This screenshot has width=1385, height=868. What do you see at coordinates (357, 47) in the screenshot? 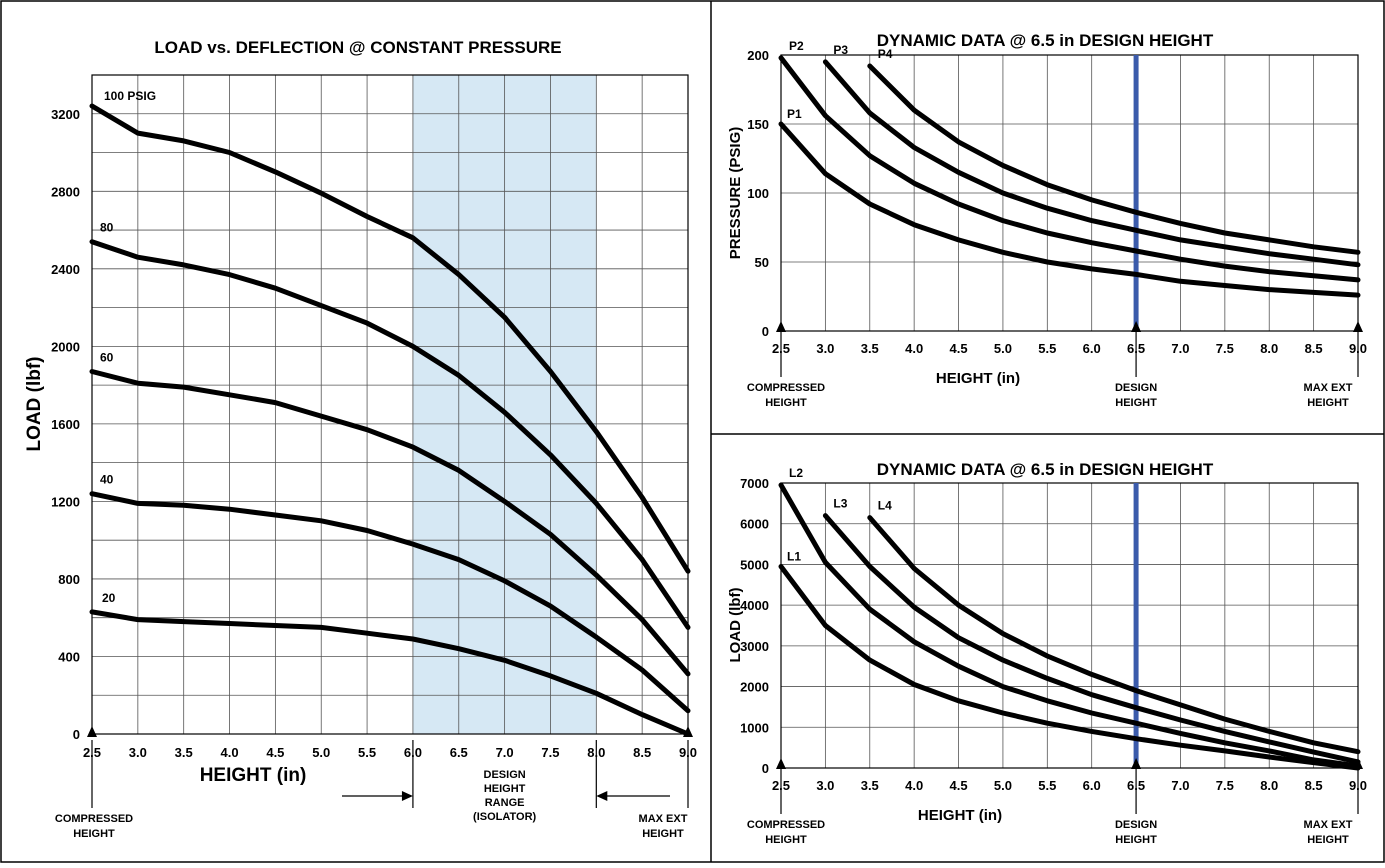
I see `chart-title: LOAD vs. DEFLECTION @ CONSTANT PRESSURE` at bounding box center [357, 47].